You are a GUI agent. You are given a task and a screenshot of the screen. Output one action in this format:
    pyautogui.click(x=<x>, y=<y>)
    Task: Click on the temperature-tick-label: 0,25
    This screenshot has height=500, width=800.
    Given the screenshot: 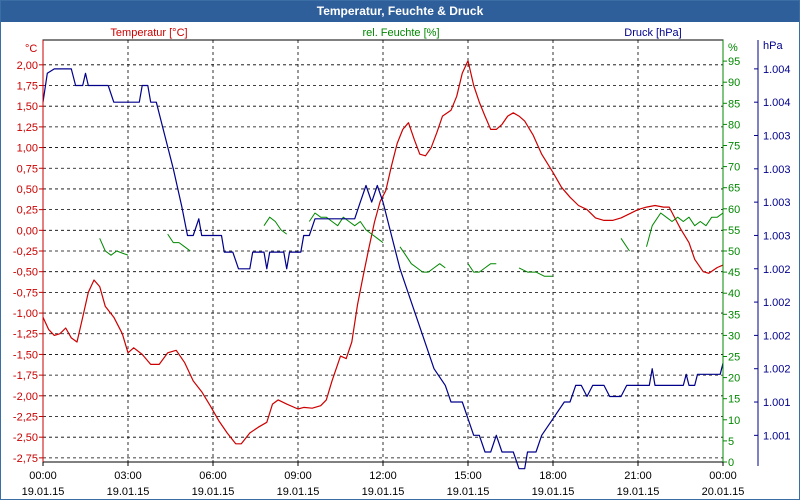 What is the action you would take?
    pyautogui.click(x=27, y=211)
    